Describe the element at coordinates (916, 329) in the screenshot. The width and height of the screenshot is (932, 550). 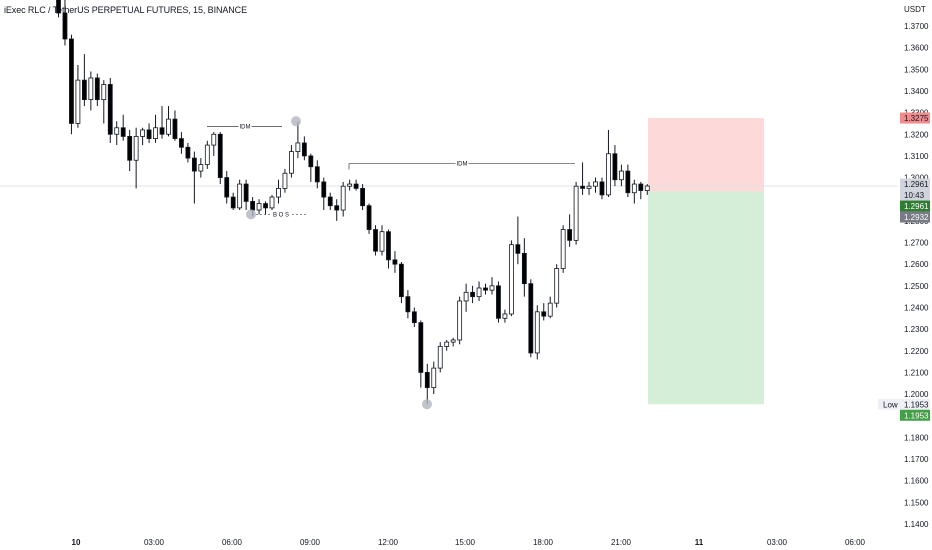
I see `price-tick-label: 1.2300` at that location.